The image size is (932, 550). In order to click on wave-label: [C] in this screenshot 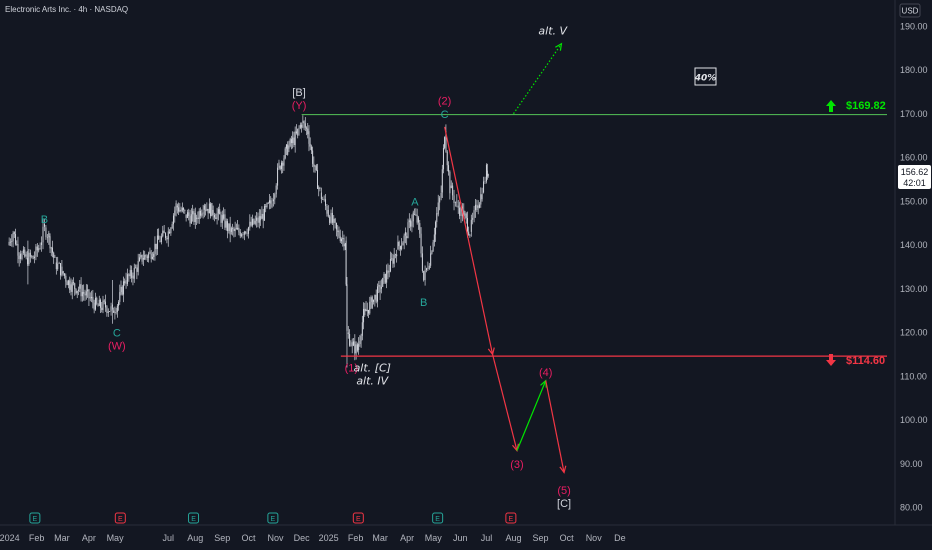, I will do `click(564, 504)`.